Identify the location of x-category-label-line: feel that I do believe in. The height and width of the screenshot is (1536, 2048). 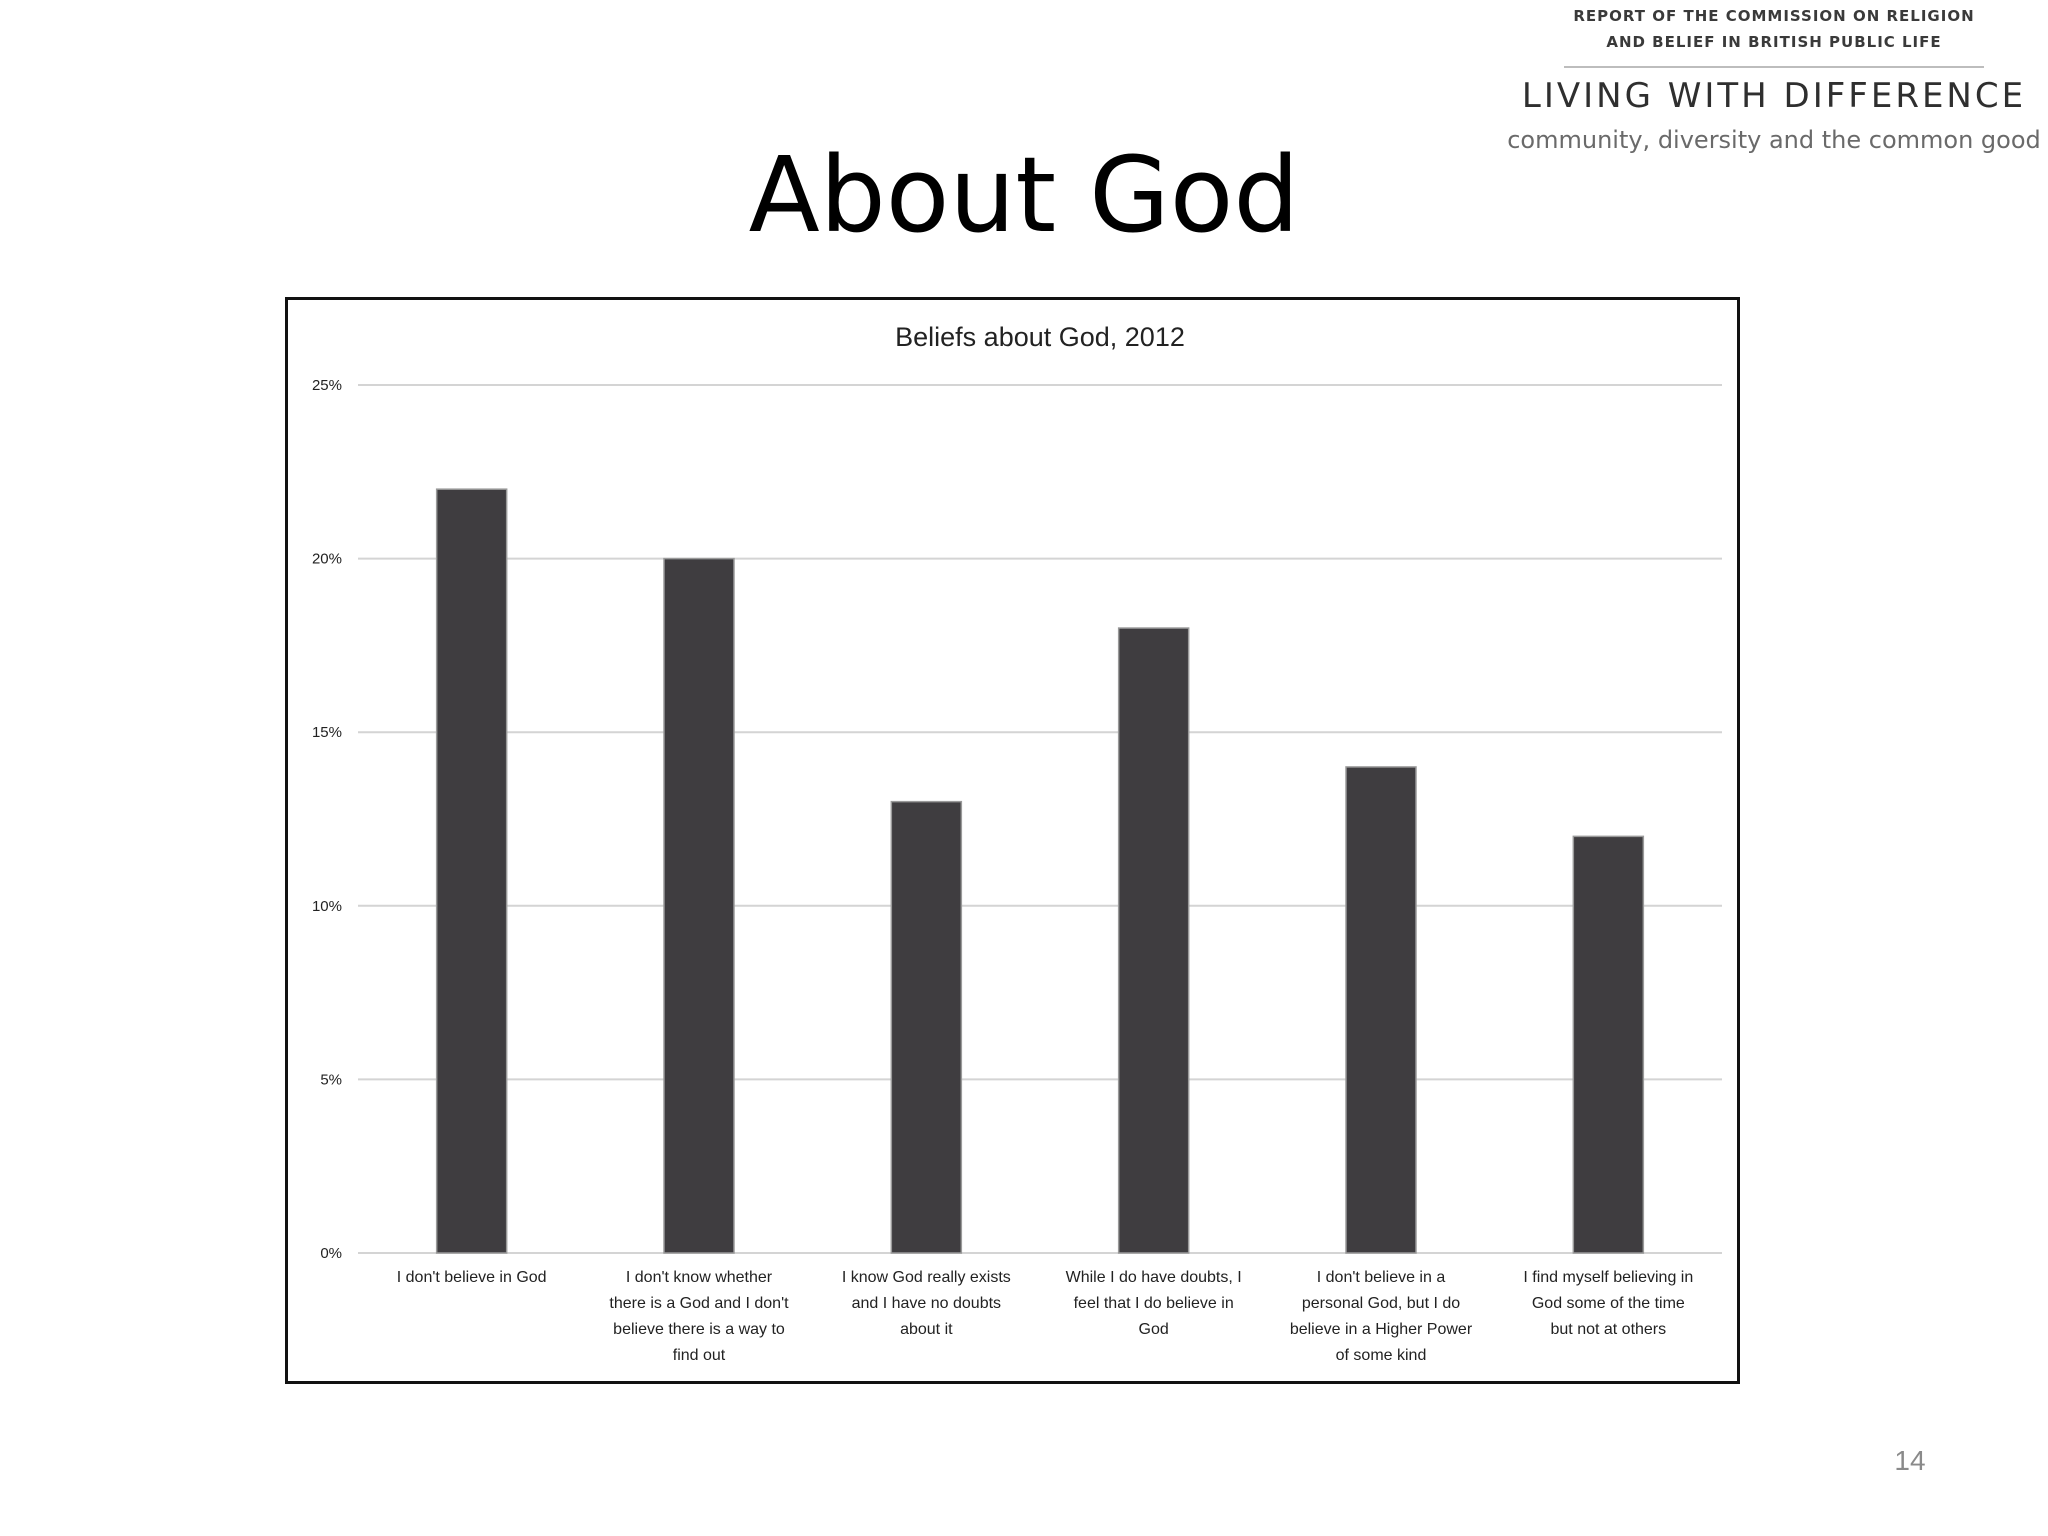
(1154, 1303).